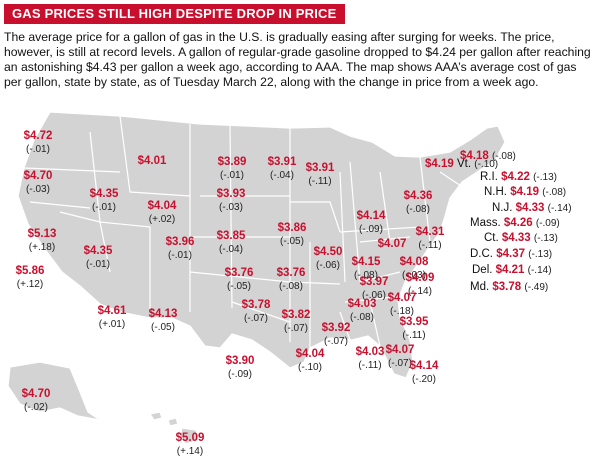 This screenshot has height=458, width=600. I want to click on state-price-label: $4.70 (-.03), so click(38, 183).